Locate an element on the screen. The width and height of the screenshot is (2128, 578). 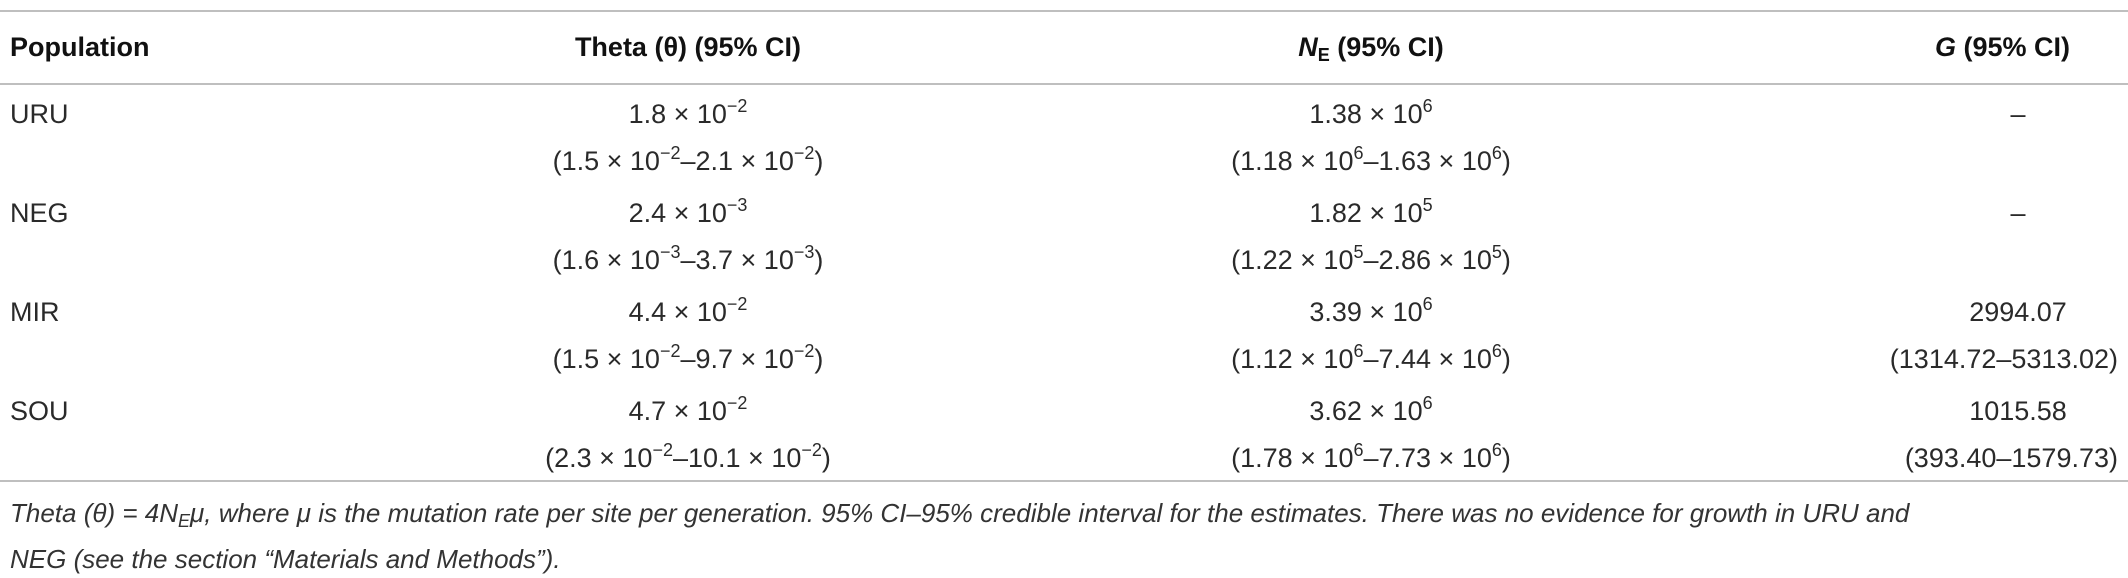
value-text: (1.18 × 10 is located at coordinates (1292, 161).